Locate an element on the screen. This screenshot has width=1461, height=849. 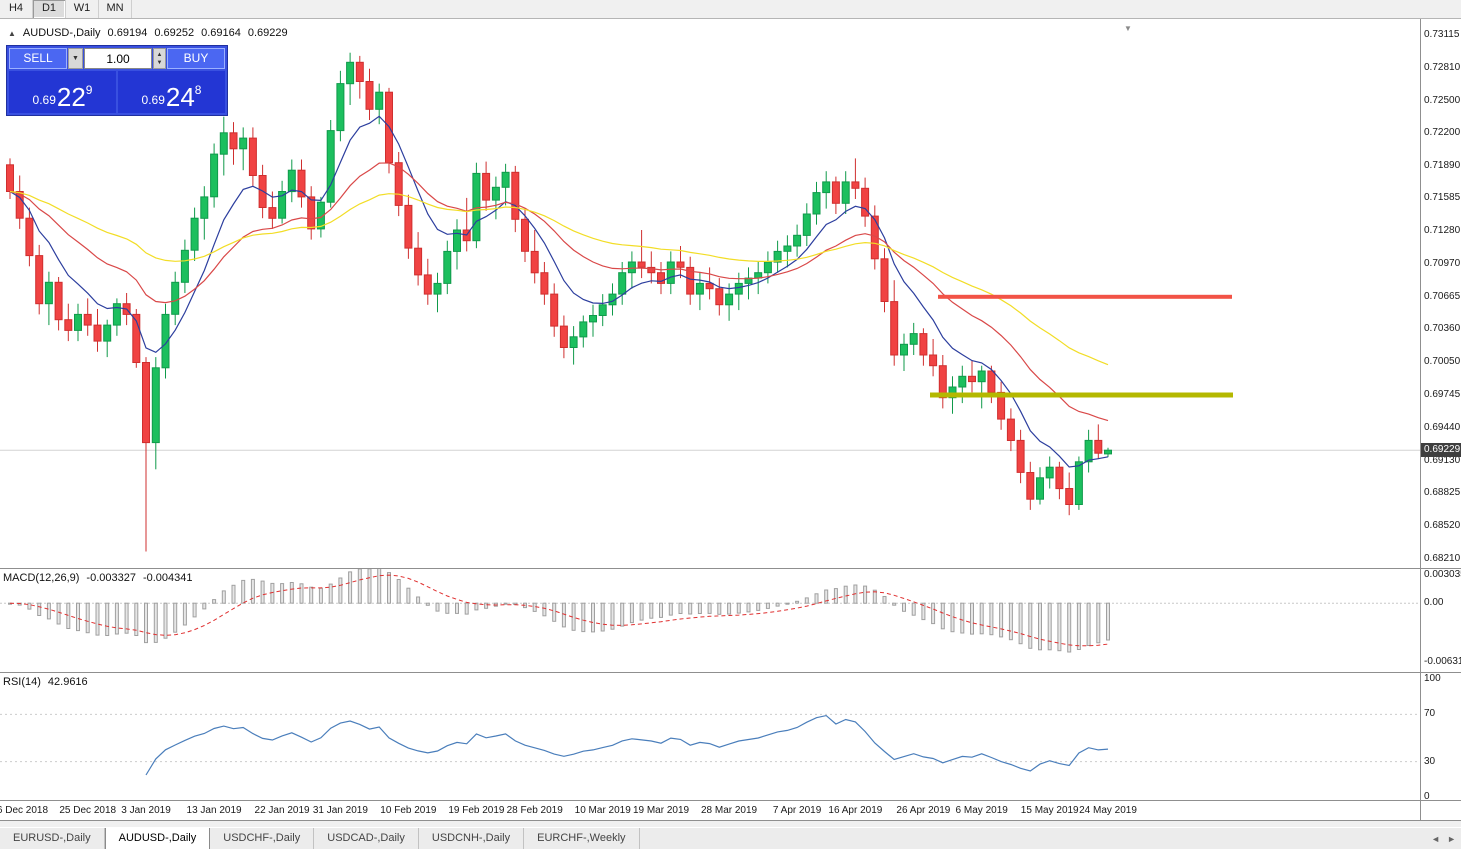
lot-dropdown-icon: ▼ is located at coordinates (75, 58).